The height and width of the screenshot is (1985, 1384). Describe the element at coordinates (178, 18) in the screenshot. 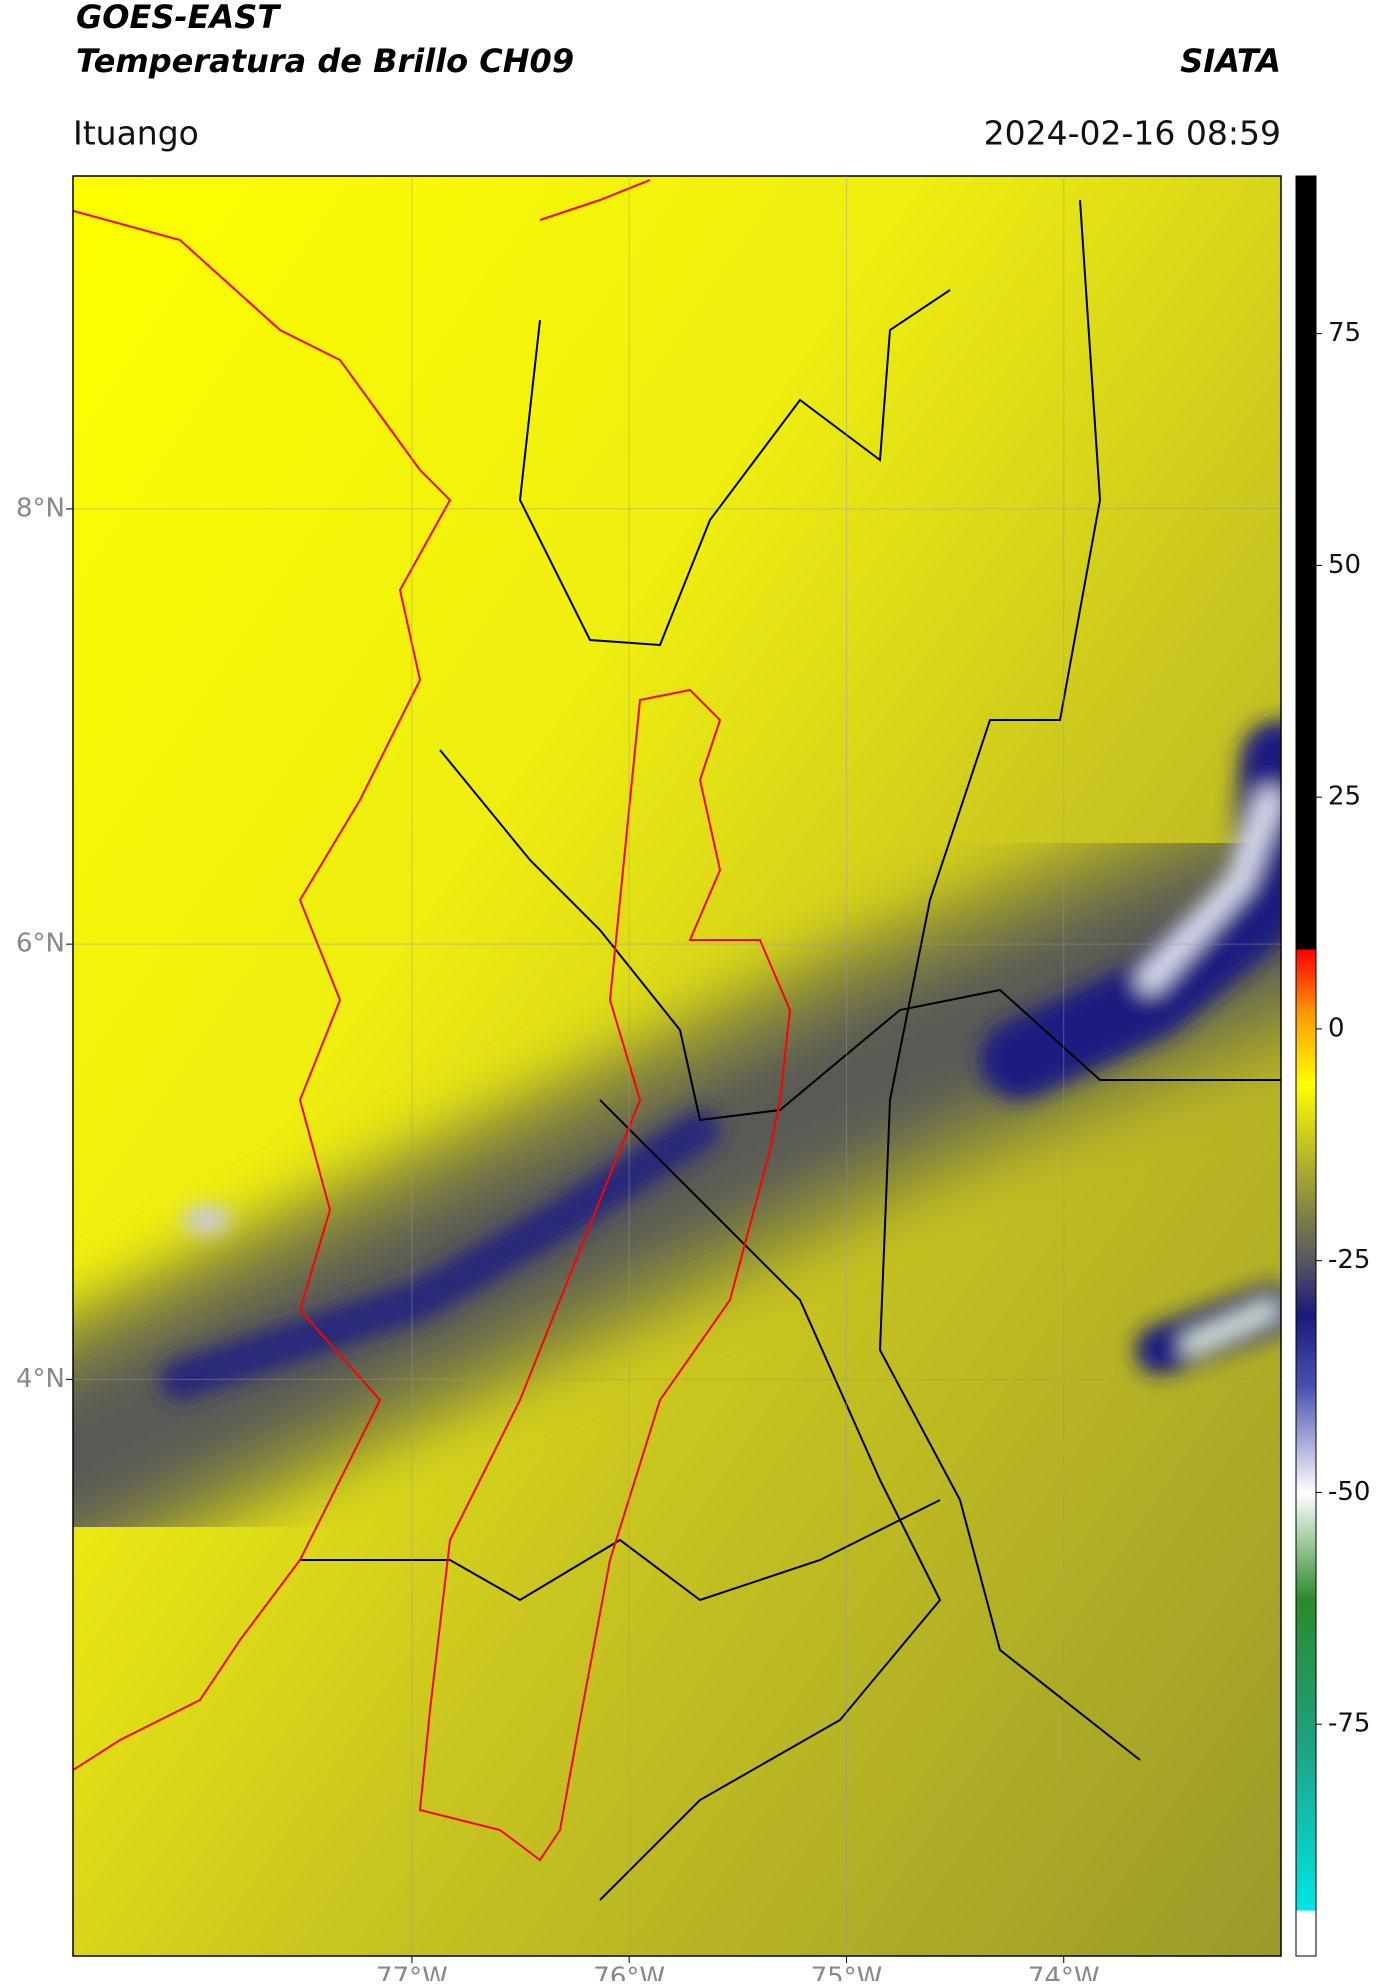

I see `title: GOES-EAST` at that location.